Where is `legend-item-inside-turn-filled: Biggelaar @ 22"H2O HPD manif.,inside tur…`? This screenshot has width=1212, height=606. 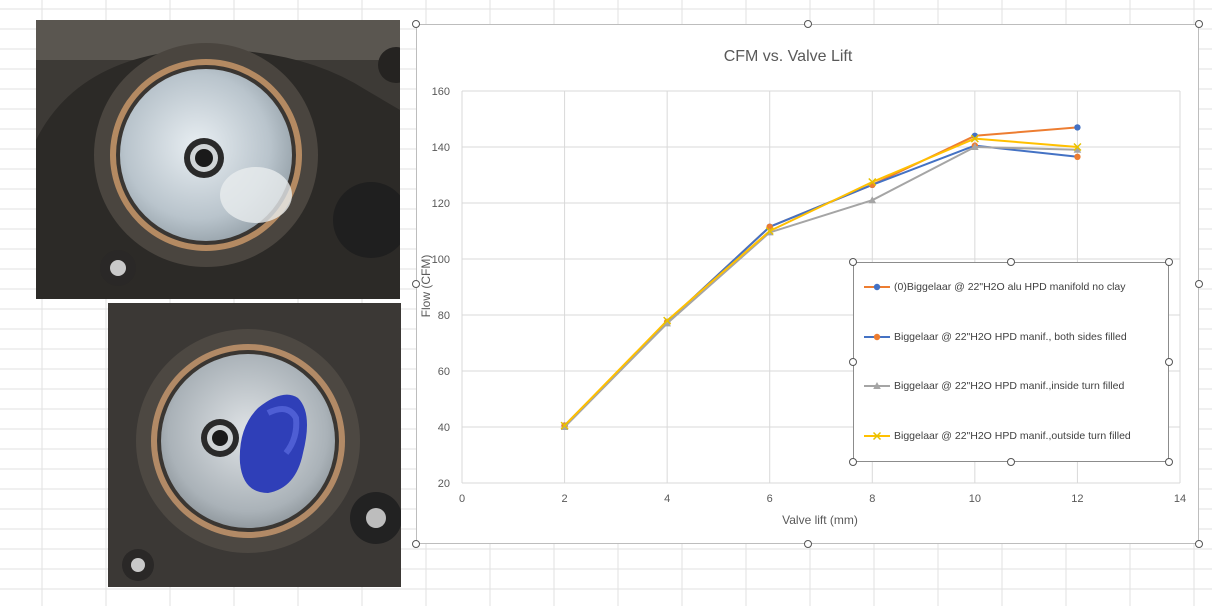
legend-item-inside-turn-filled: Biggelaar @ 22"H2O HPD manif.,inside tur… is located at coordinates (994, 386).